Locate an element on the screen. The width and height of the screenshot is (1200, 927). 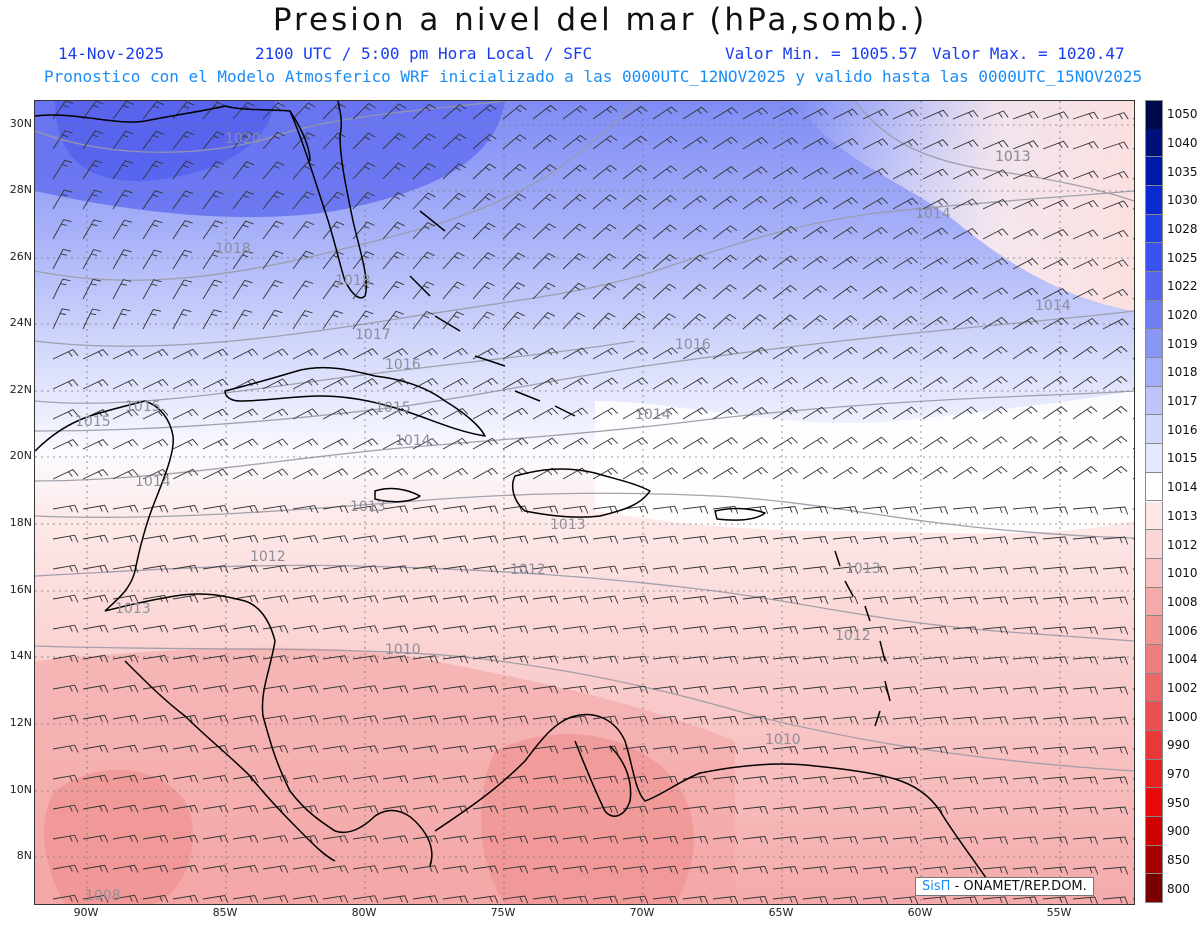
legend-label: 950 is located at coordinates (1178, 802).